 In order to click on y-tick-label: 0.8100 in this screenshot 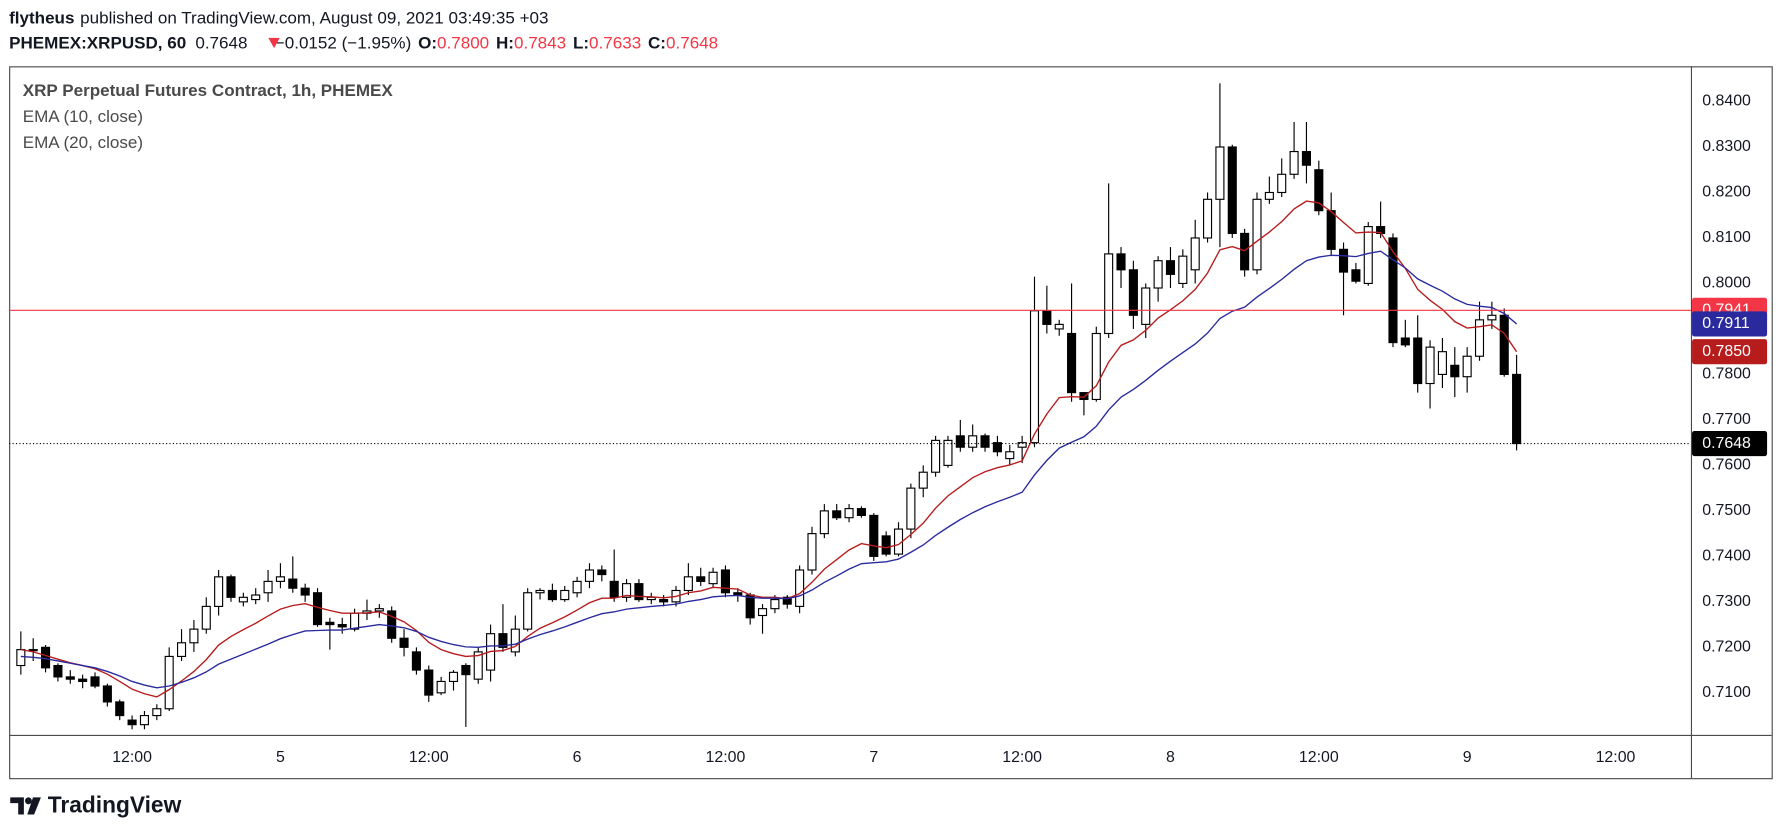, I will do `click(1726, 237)`.